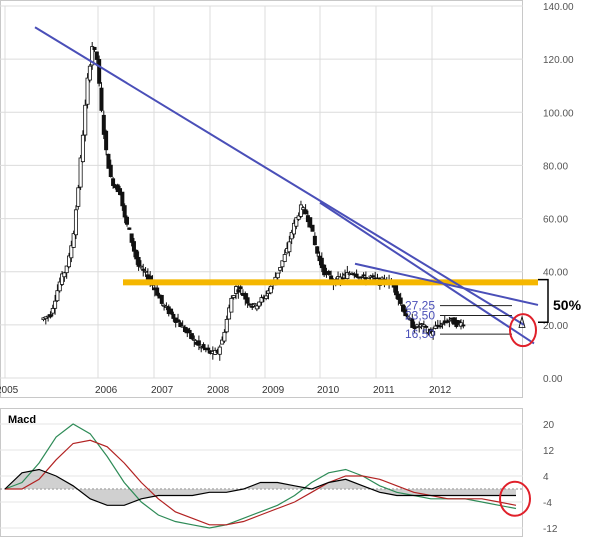 This screenshot has width=589, height=544. What do you see at coordinates (543, 300) in the screenshot?
I see `range-bracket` at bounding box center [543, 300].